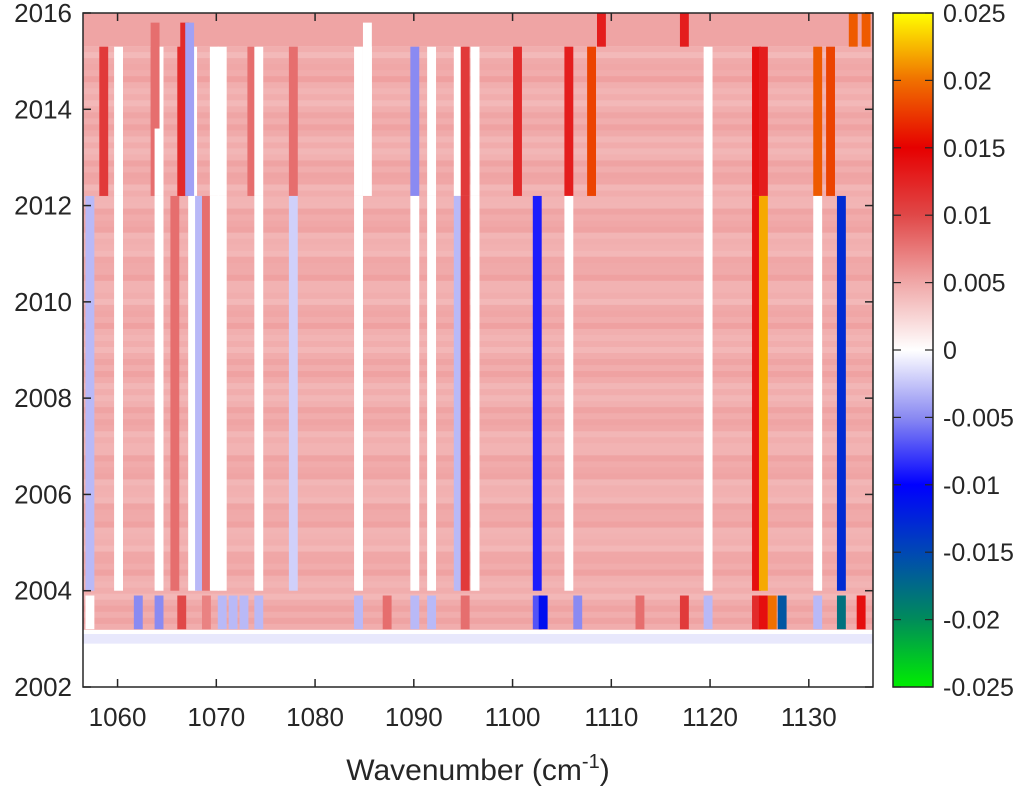 The height and width of the screenshot is (791, 1027). Describe the element at coordinates (967, 216) in the screenshot. I see `colorbar-tick-label: 0.01` at that location.